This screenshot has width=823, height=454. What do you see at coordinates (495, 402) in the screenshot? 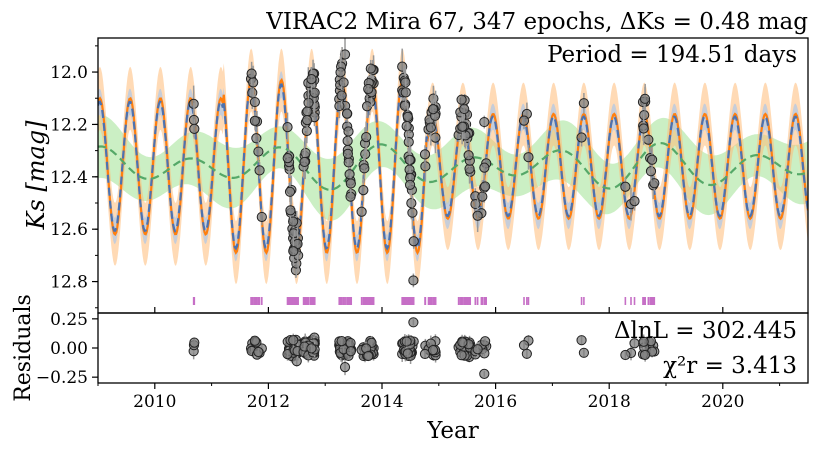
I see `x-tick-label: 2016` at bounding box center [495, 402].